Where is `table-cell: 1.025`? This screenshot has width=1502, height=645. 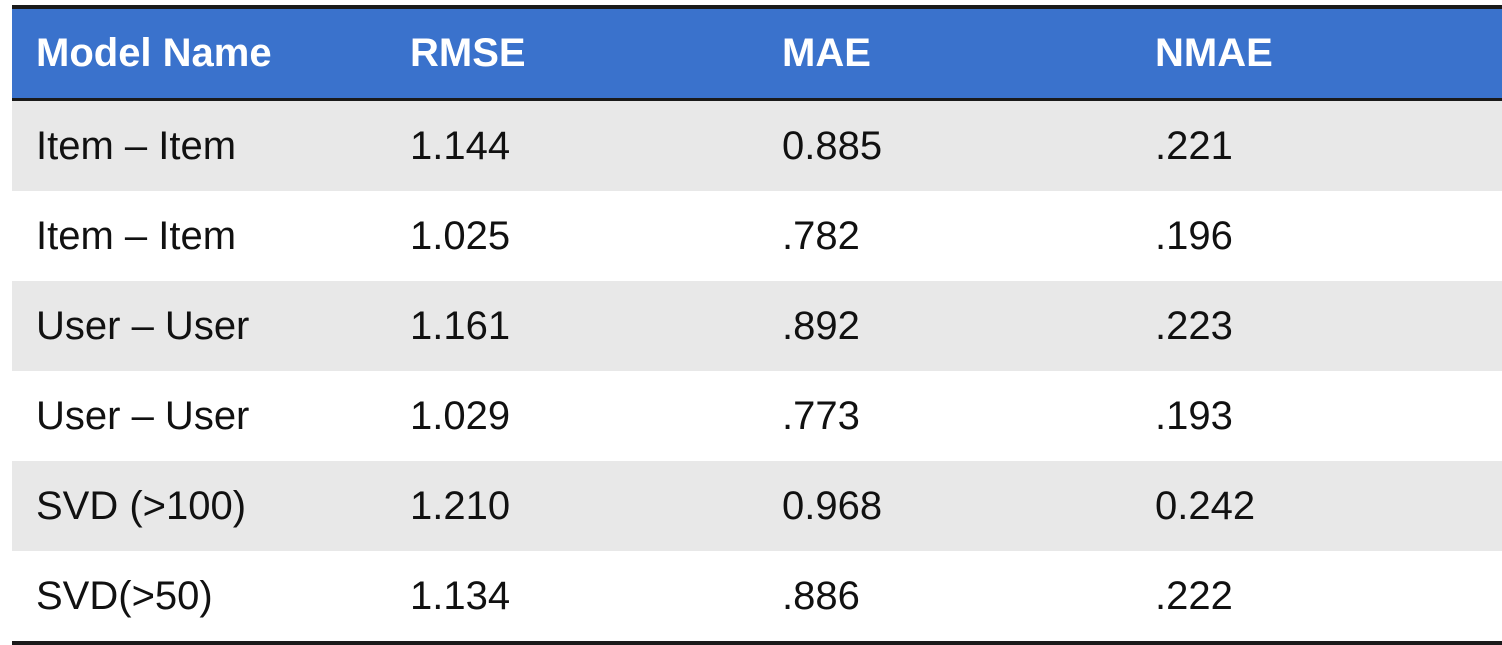 table-cell: 1.025 is located at coordinates (460, 235).